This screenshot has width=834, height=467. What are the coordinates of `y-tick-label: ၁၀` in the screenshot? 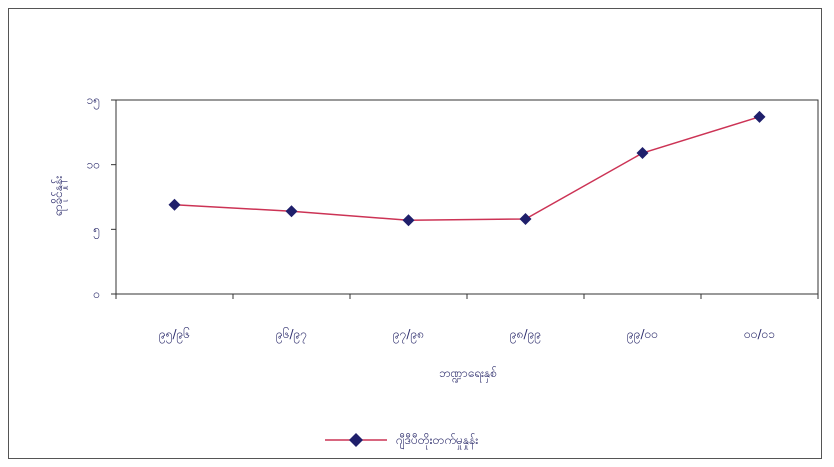 It's located at (94, 165).